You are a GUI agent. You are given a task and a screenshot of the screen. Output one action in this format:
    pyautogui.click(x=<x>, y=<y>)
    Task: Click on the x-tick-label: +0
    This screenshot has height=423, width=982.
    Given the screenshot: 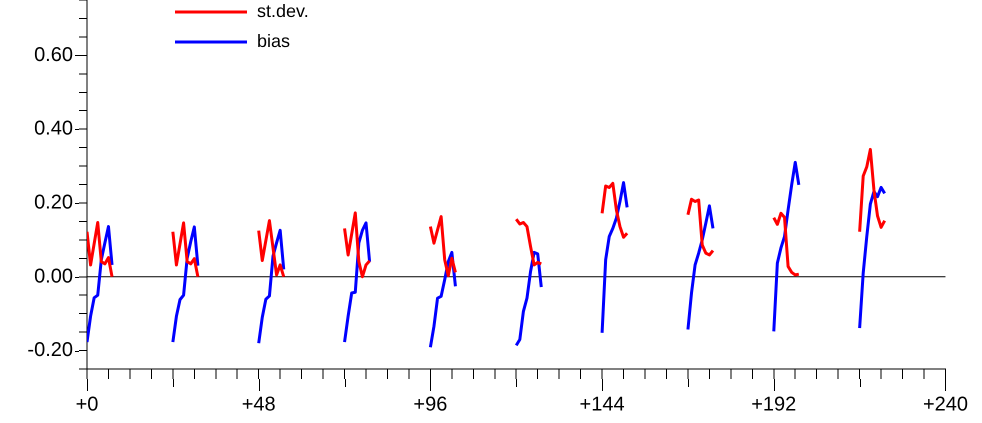 What is the action you would take?
    pyautogui.click(x=87, y=405)
    